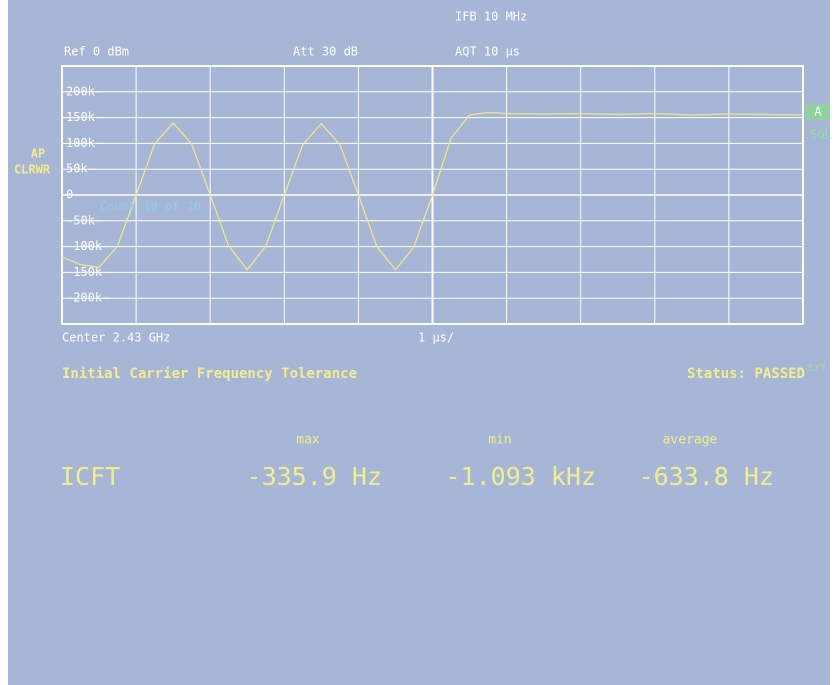 This screenshot has width=839, height=685. Describe the element at coordinates (38, 154) in the screenshot. I see `ap: AP` at that location.